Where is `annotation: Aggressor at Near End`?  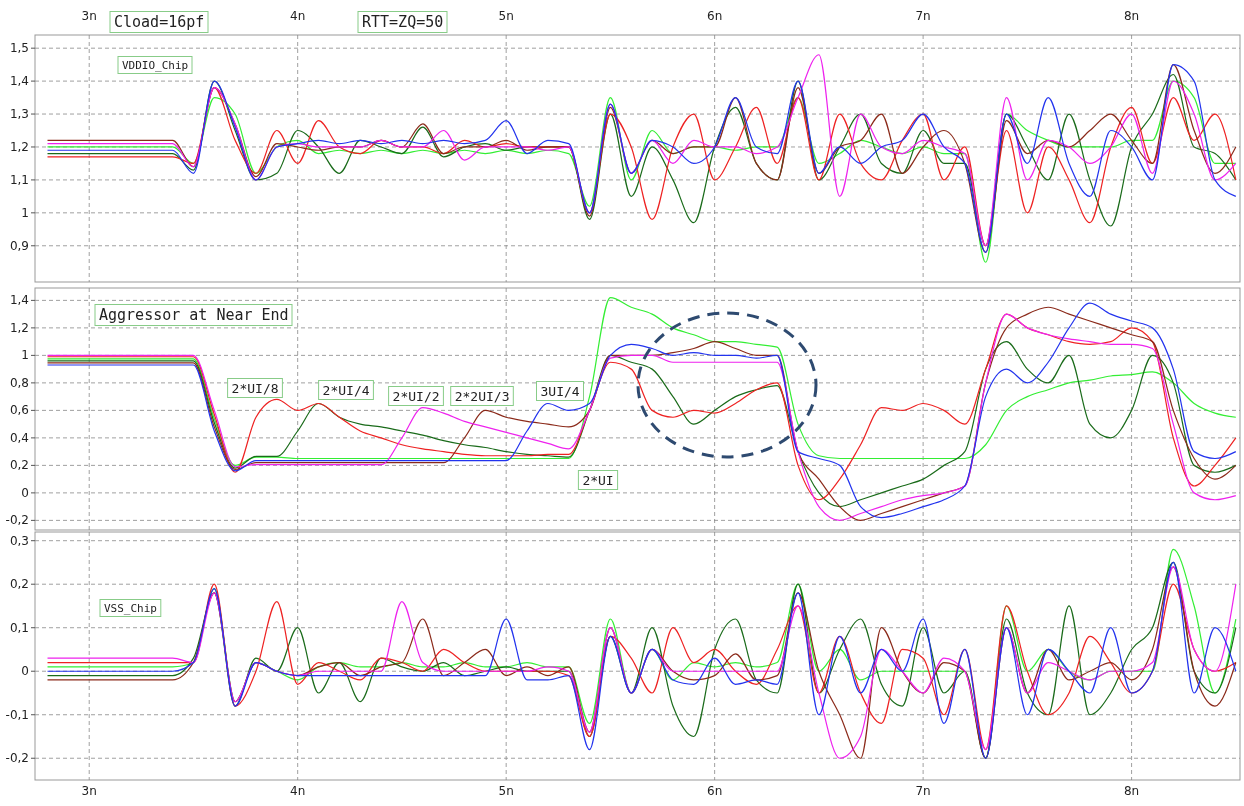 annotation: Aggressor at Near End is located at coordinates (194, 315).